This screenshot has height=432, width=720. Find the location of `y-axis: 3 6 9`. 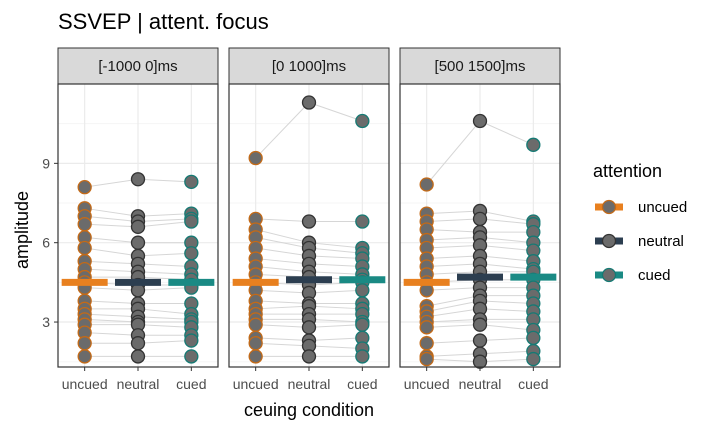

y-axis: 3 6 9 is located at coordinates (50, 242).